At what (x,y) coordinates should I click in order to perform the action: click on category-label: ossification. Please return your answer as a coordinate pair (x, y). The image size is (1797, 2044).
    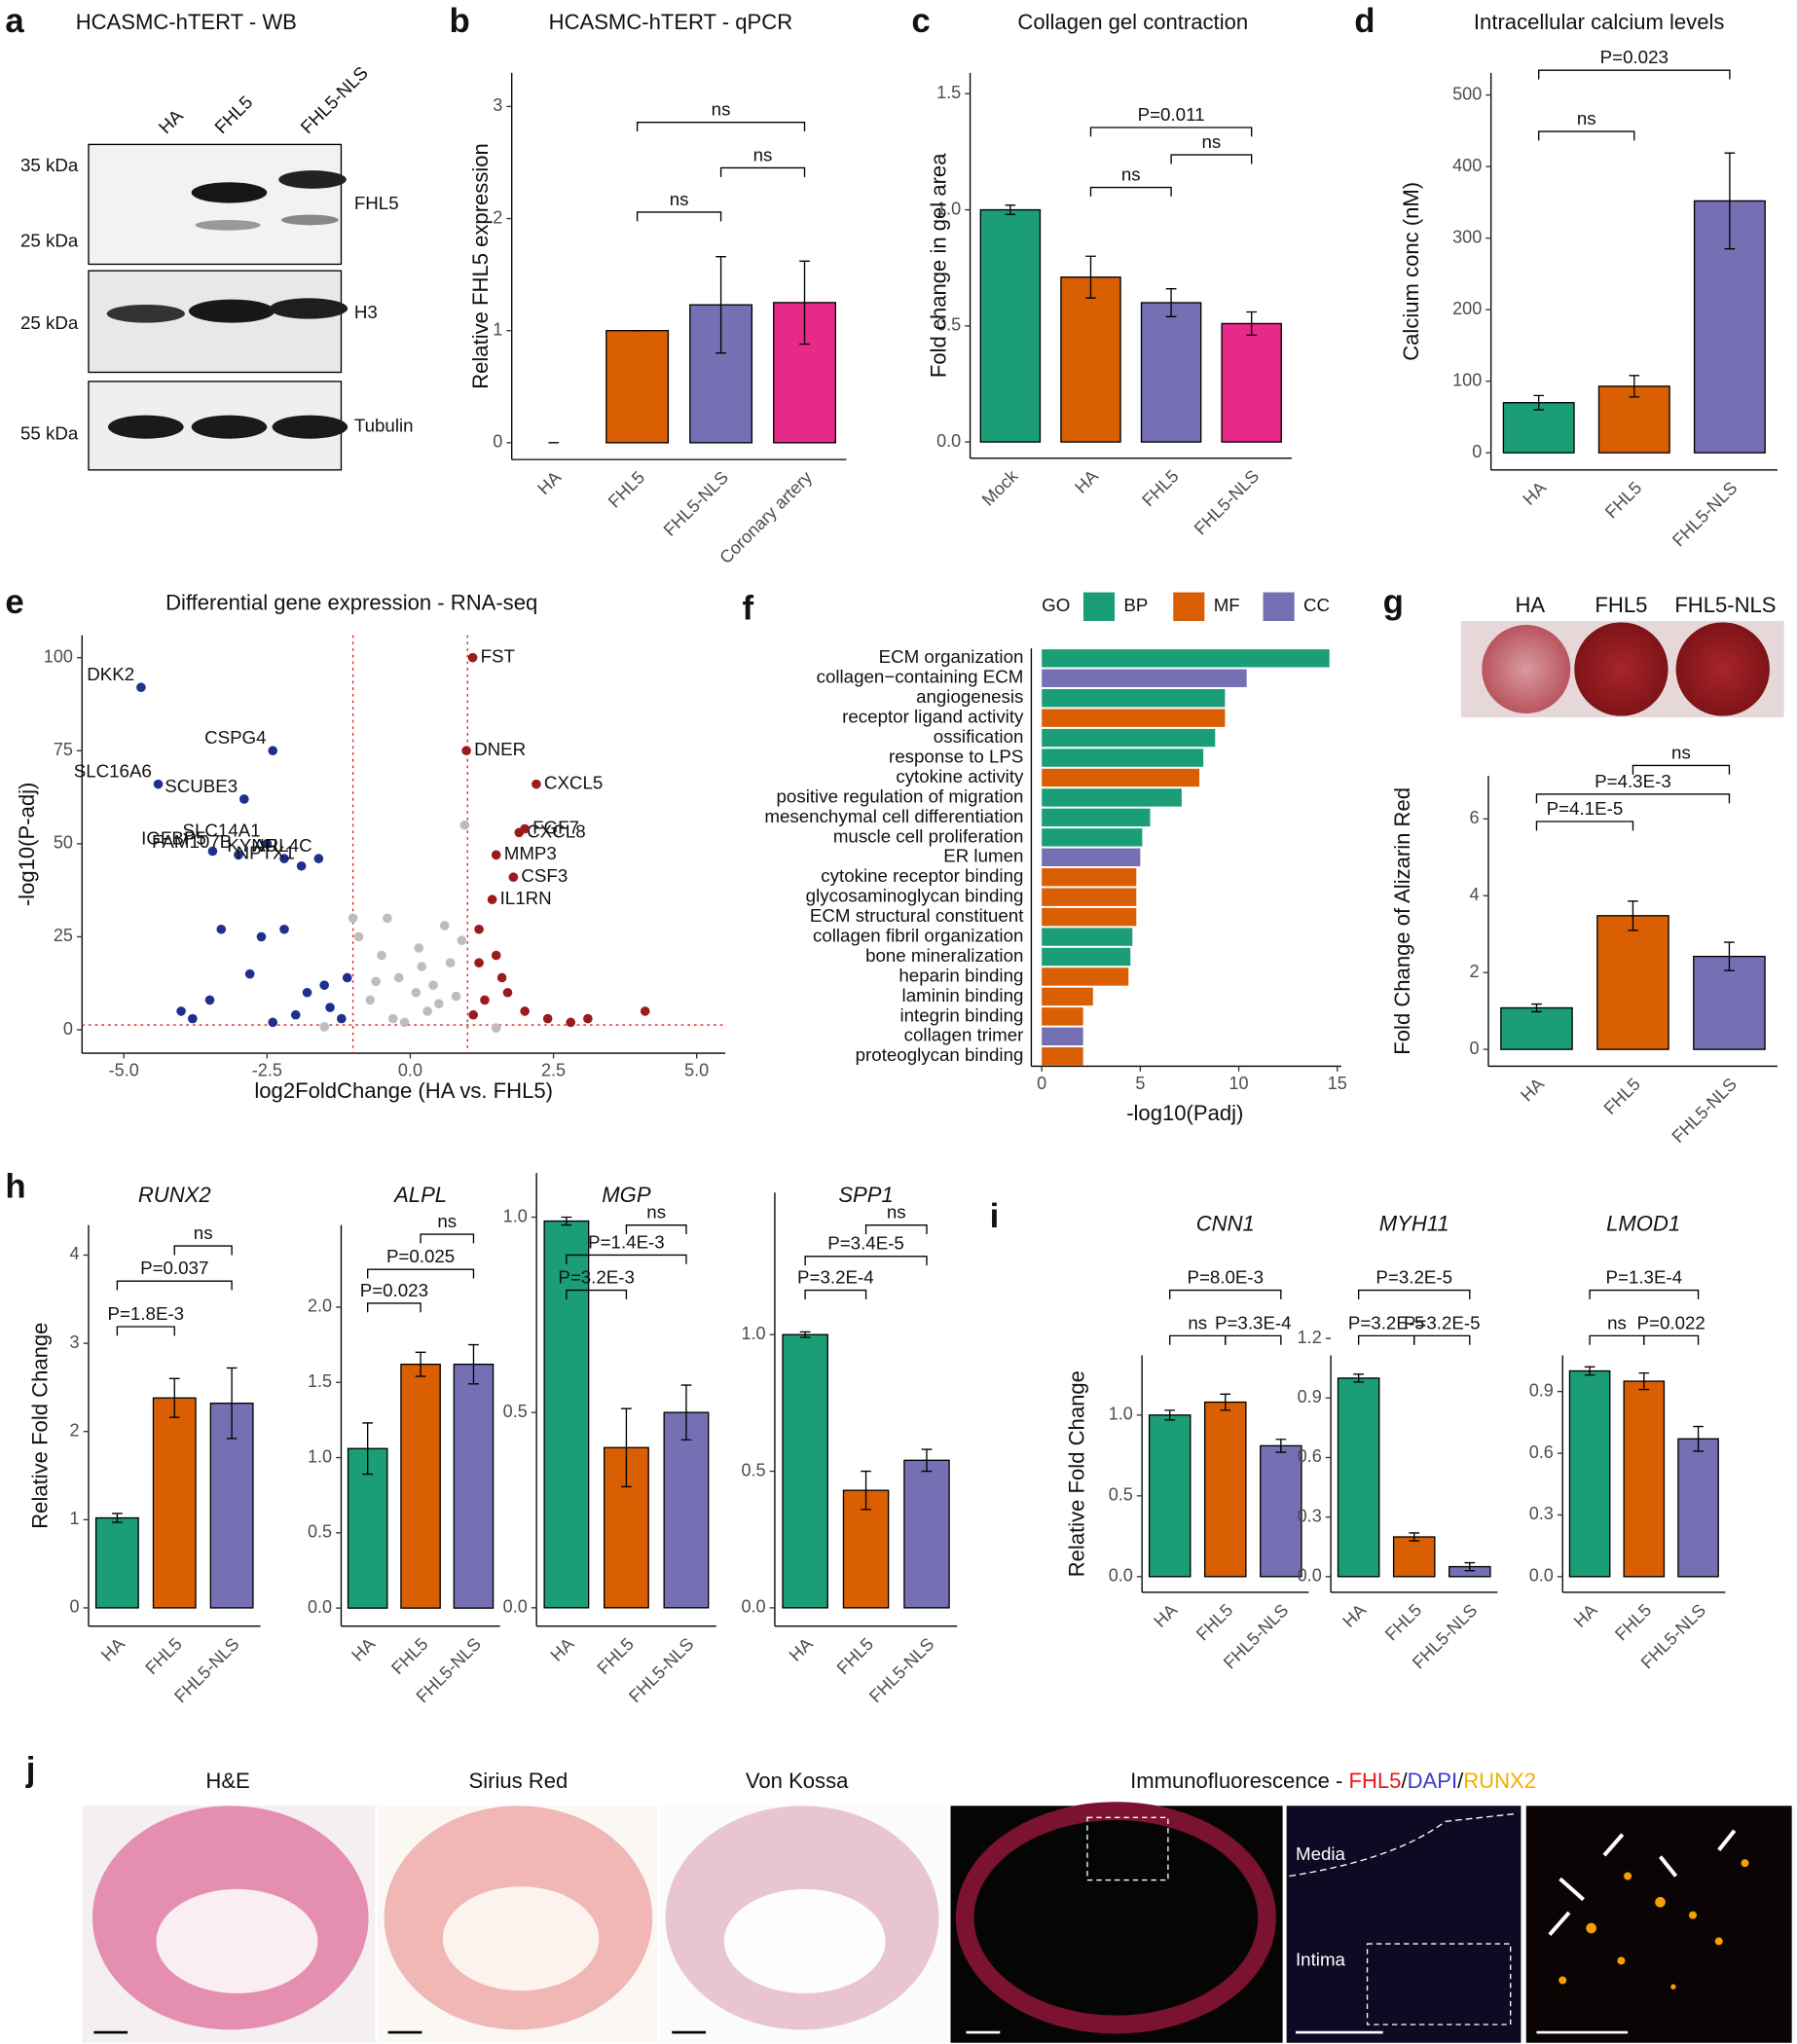
    Looking at the image, I should click on (979, 737).